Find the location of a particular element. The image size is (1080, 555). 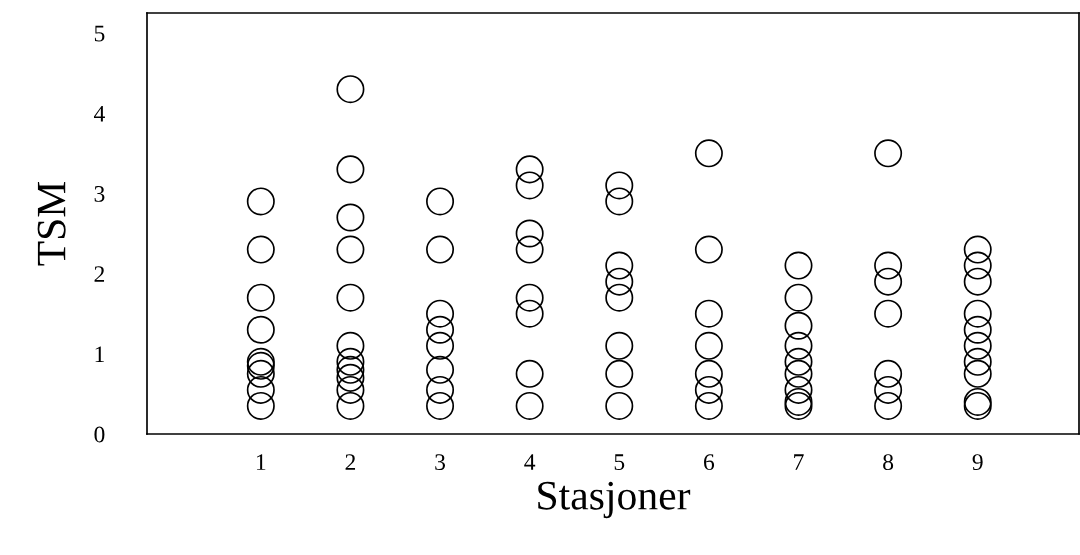

x-tick-label: 5 is located at coordinates (619, 462).